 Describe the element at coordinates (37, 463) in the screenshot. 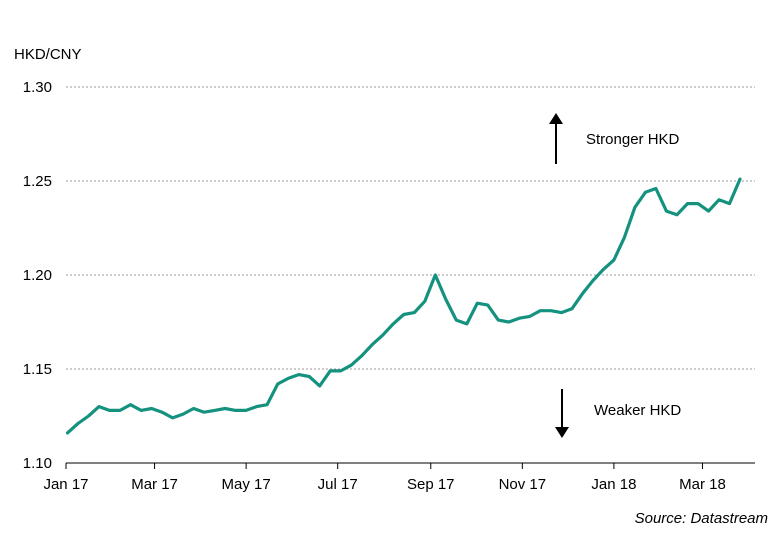

I see `y-tick-label: 1.10` at that location.